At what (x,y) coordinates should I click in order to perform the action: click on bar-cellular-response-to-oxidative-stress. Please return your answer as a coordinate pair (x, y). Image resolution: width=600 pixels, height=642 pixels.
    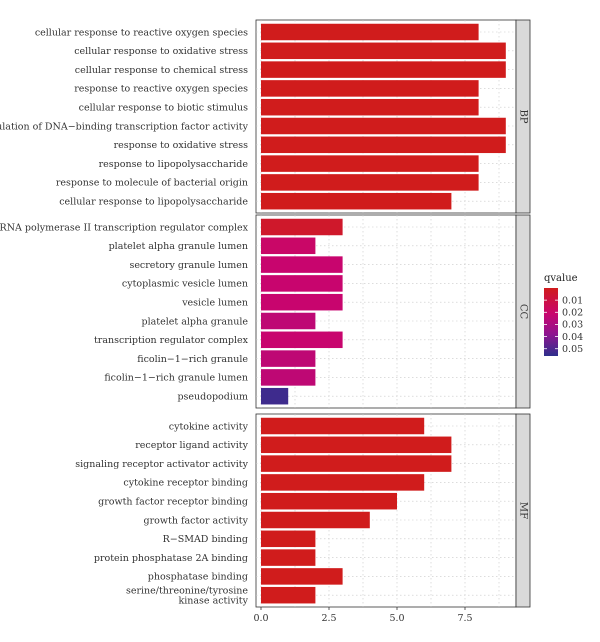
    Looking at the image, I should click on (383, 51).